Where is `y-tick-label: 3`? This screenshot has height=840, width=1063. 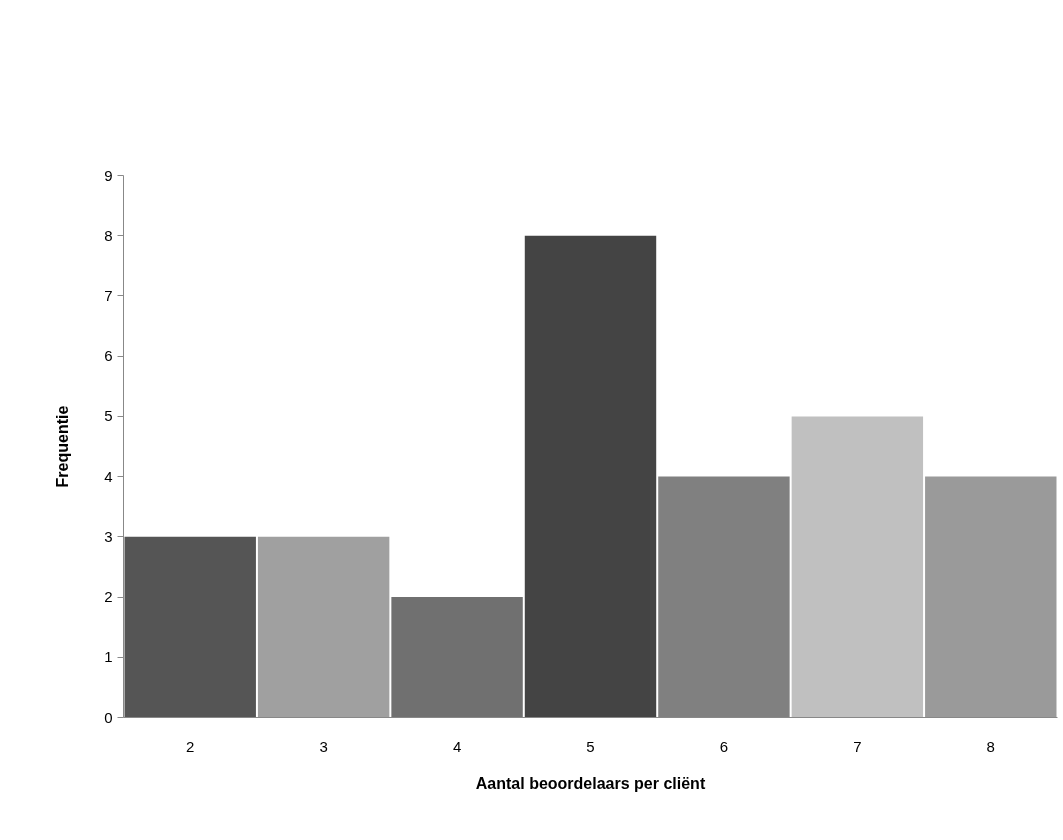 y-tick-label: 3 is located at coordinates (108, 536).